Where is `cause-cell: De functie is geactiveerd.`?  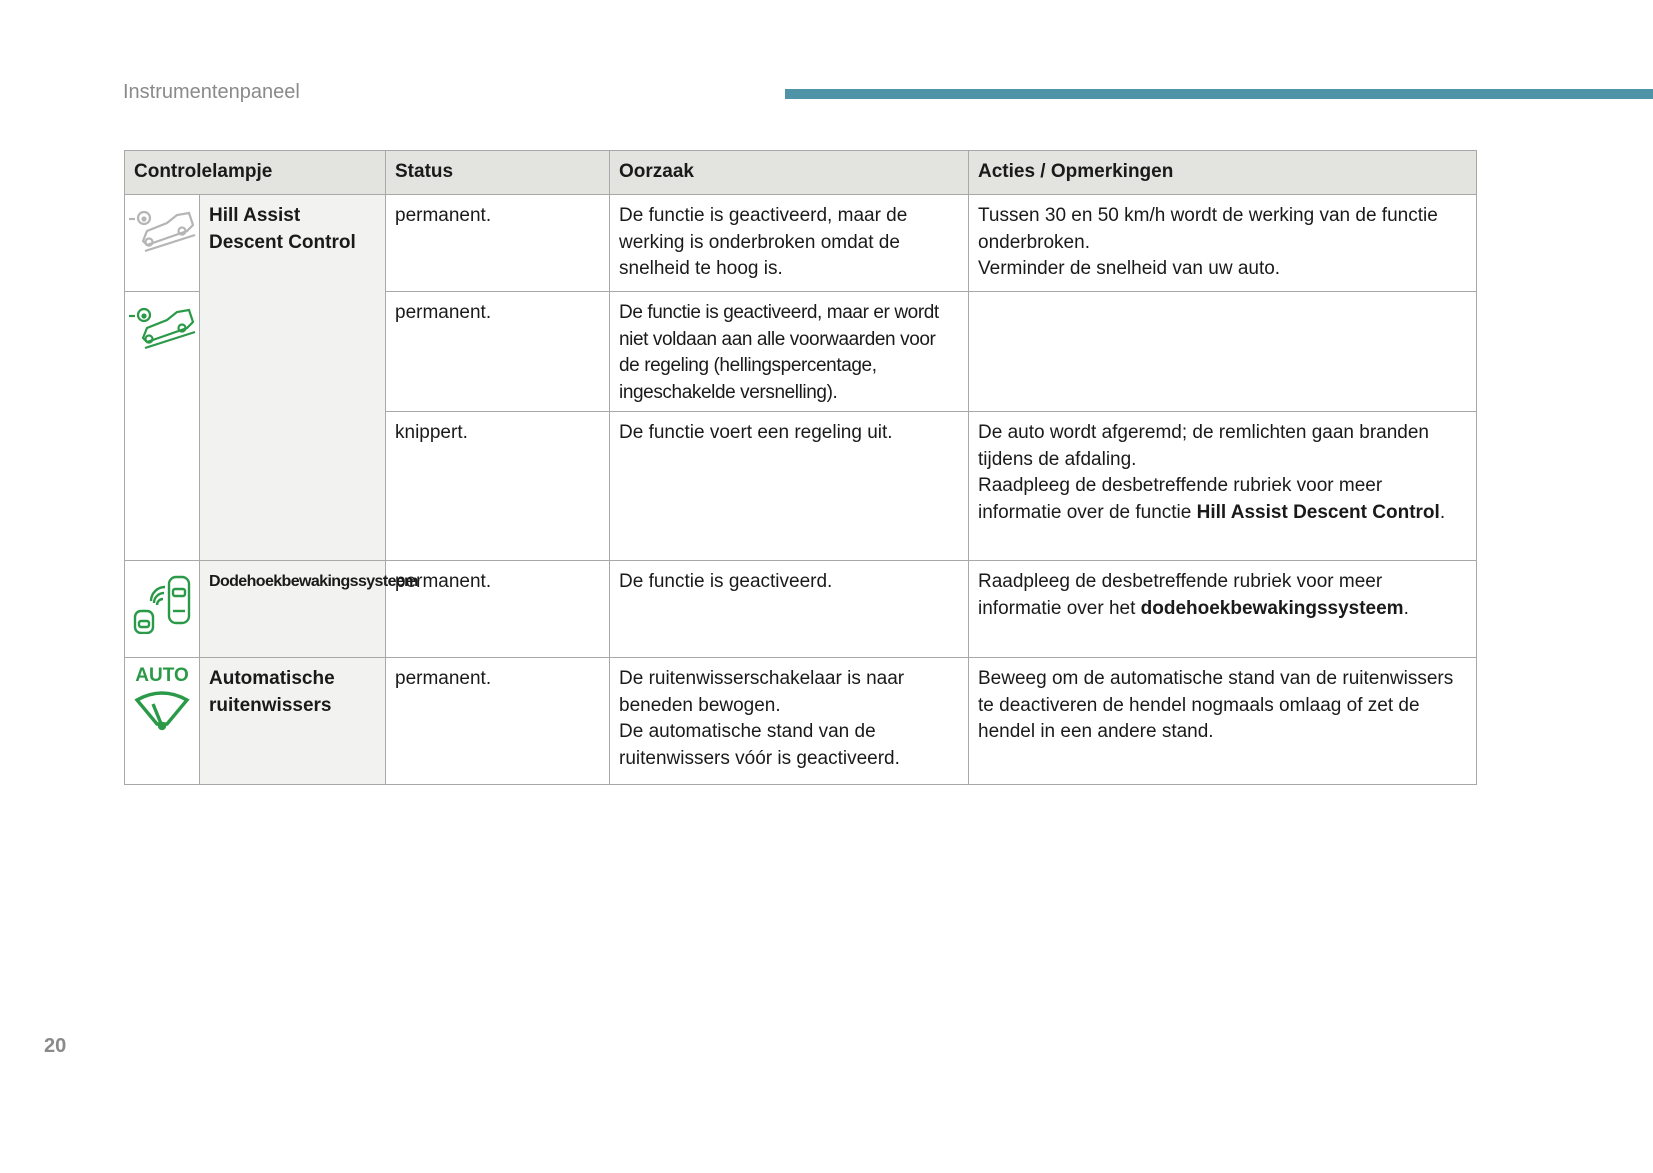
cause-cell: De functie is geactiveerd. is located at coordinates (789, 609).